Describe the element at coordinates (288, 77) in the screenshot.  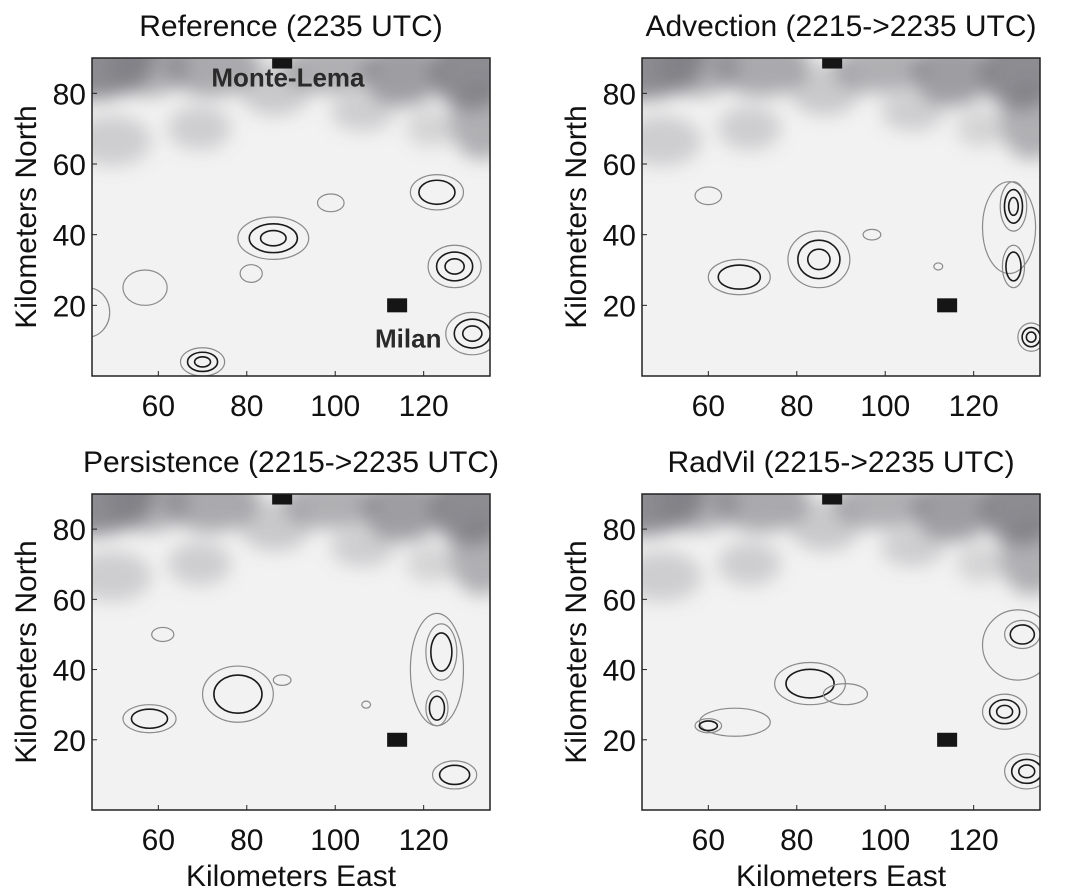
I see `annotation-monte-lema: Monte-Lema` at that location.